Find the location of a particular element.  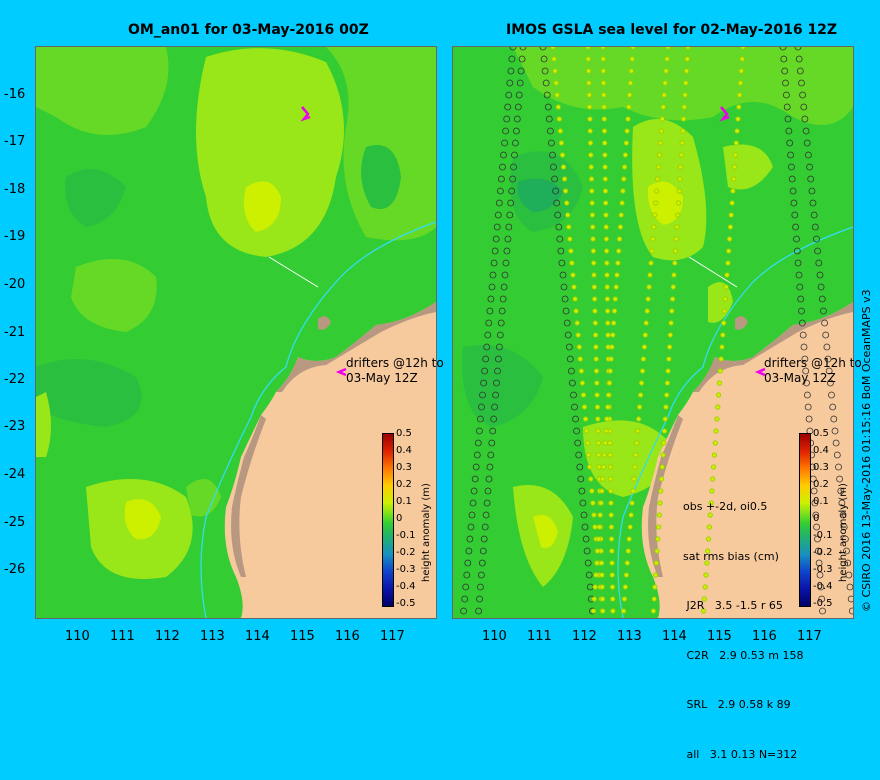

x-tick-label: 112 is located at coordinates (584, 636).